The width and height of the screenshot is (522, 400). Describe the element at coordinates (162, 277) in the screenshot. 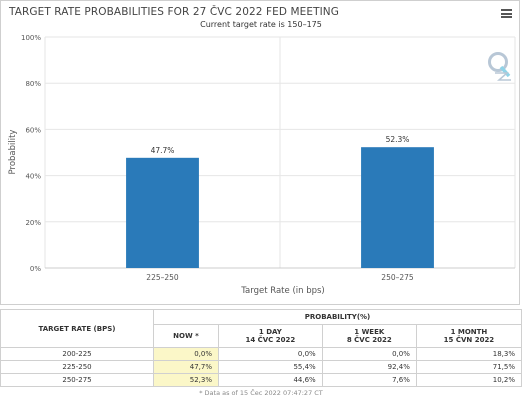

I see `x-tick-label: 225–250` at that location.